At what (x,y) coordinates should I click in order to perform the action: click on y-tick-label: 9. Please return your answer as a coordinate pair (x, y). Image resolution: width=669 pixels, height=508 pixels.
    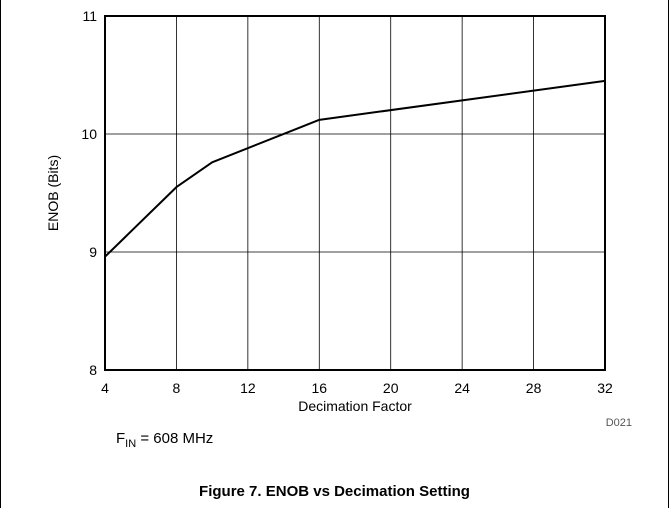
    Looking at the image, I should click on (93, 252).